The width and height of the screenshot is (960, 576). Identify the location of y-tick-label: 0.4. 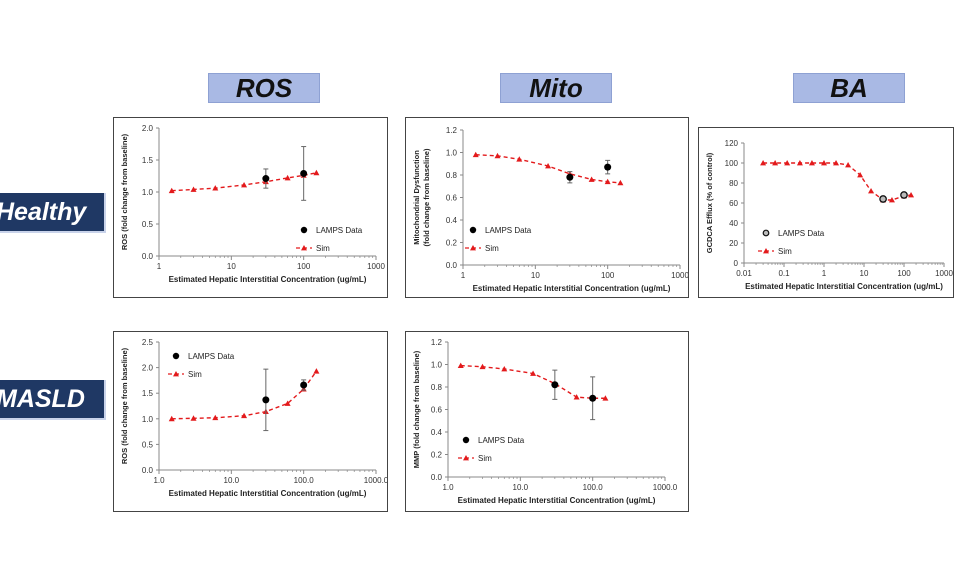
(437, 432).